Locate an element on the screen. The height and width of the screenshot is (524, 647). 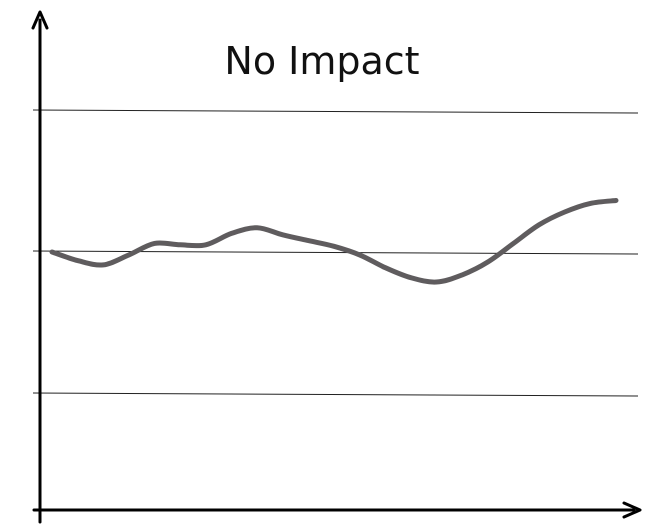
series-line is located at coordinates (334, 241).